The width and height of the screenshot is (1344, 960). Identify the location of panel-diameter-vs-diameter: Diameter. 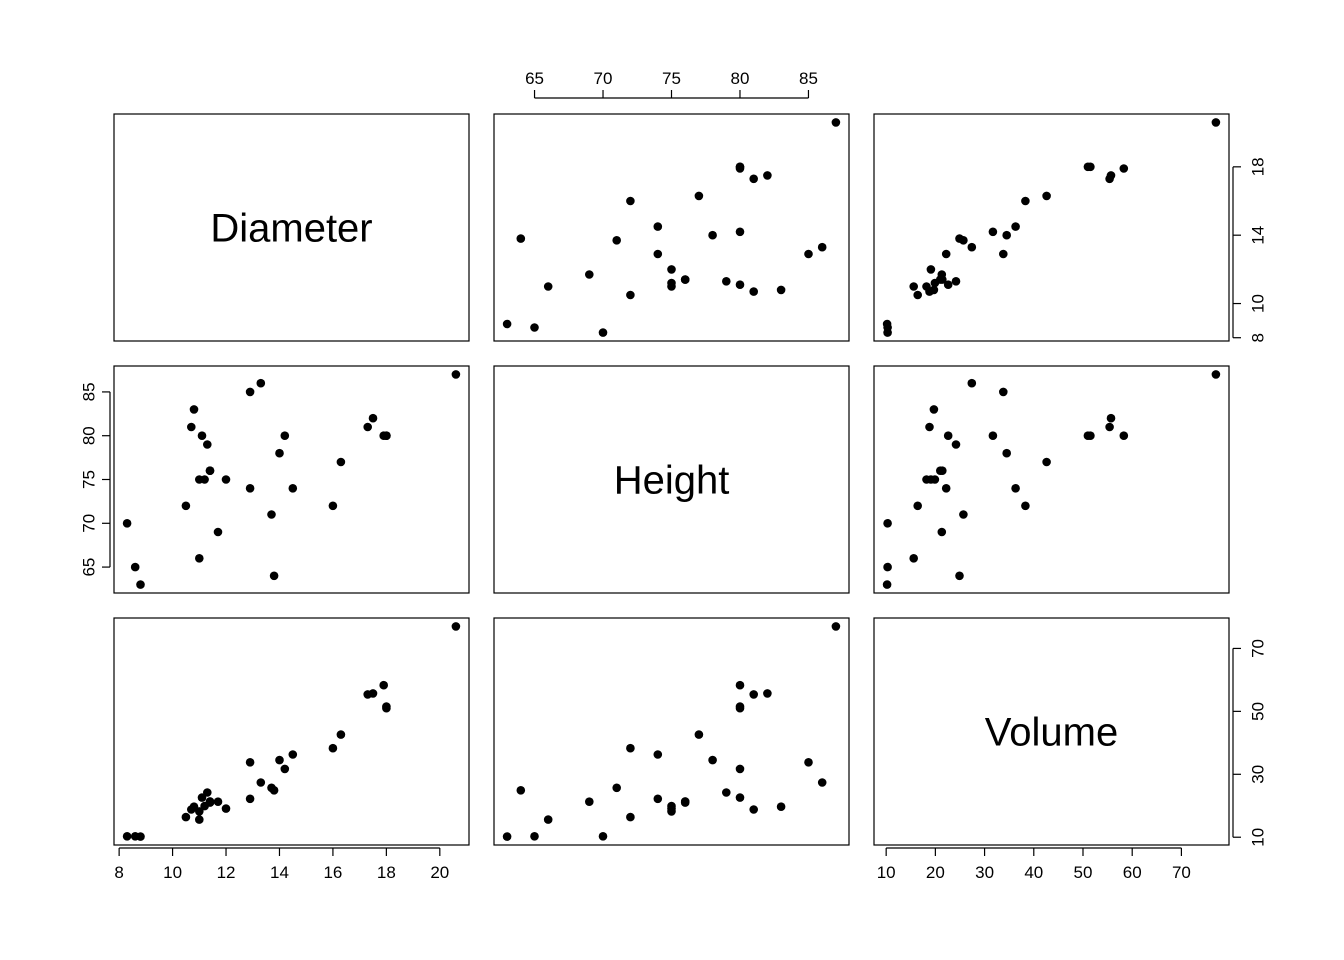
(291, 227).